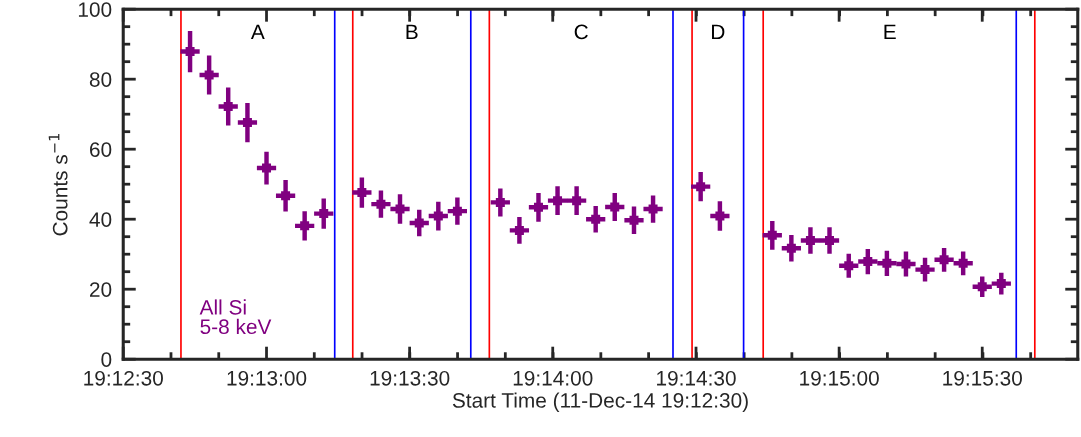 Image resolution: width=1081 pixels, height=437 pixels. Describe the element at coordinates (410, 378) in the screenshot. I see `x-tick-label: 19:13:30` at that location.